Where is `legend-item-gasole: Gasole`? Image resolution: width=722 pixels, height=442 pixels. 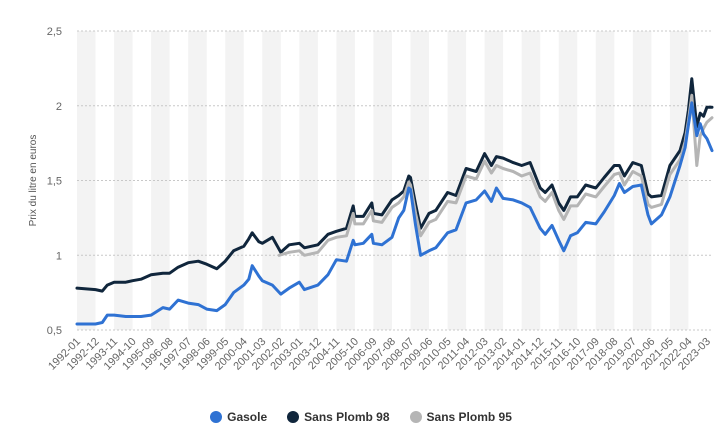
legend-item-gasole: Gasole is located at coordinates (238, 417).